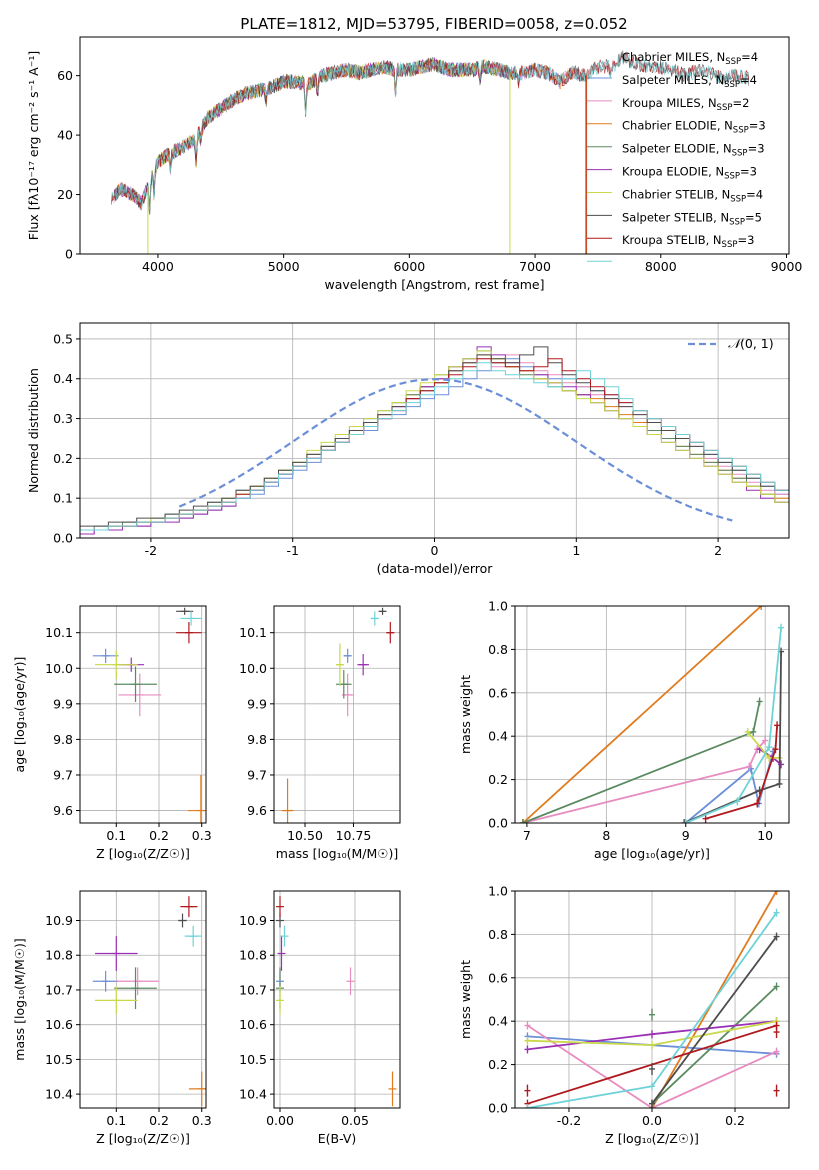 Image resolution: width=819 pixels, height=1170 pixels. Describe the element at coordinates (305, 835) in the screenshot. I see `x-tick-label: 10.50` at that location.